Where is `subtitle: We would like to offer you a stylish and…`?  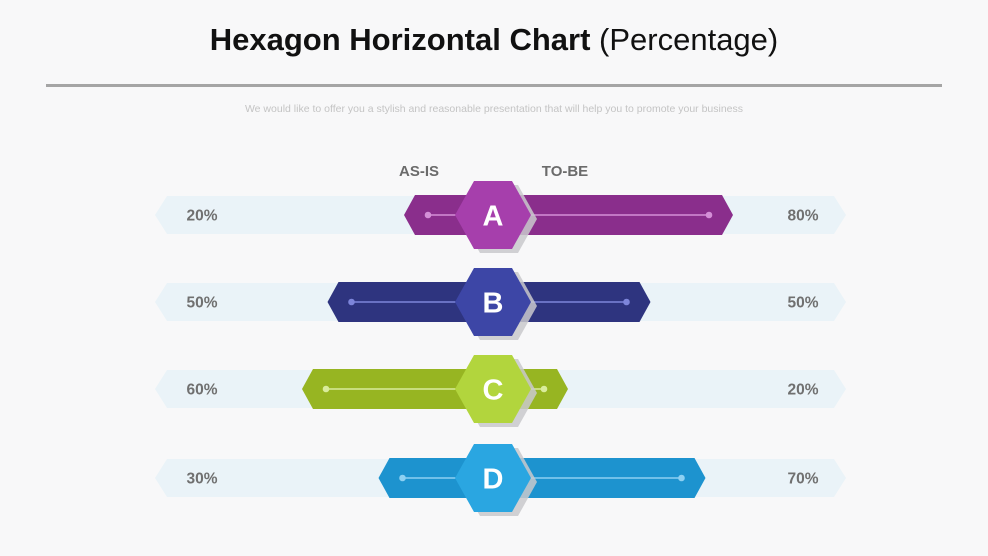
subtitle: We would like to offer you a stylish and… is located at coordinates (494, 109).